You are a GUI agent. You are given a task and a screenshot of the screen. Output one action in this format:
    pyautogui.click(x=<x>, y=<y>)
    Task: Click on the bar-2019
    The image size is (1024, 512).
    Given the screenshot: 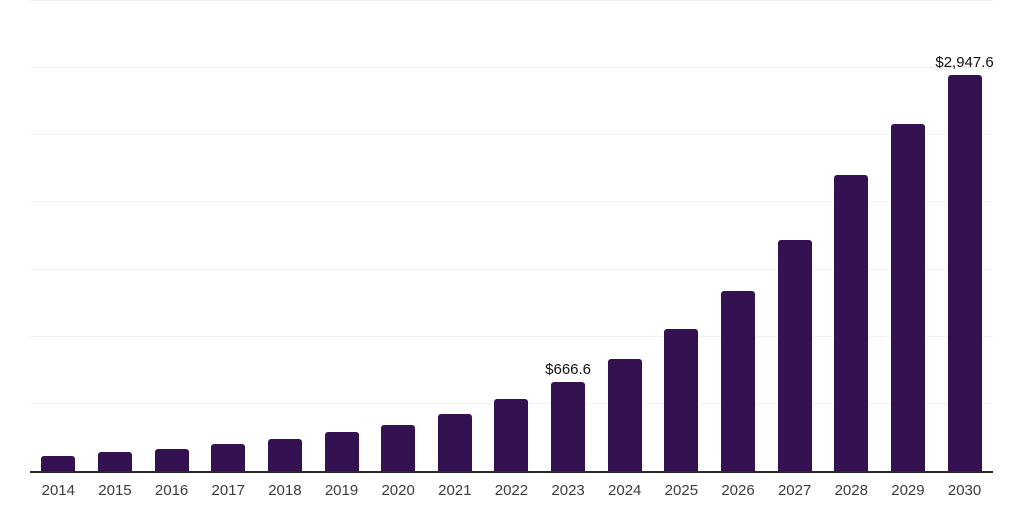 What is the action you would take?
    pyautogui.click(x=341, y=451)
    